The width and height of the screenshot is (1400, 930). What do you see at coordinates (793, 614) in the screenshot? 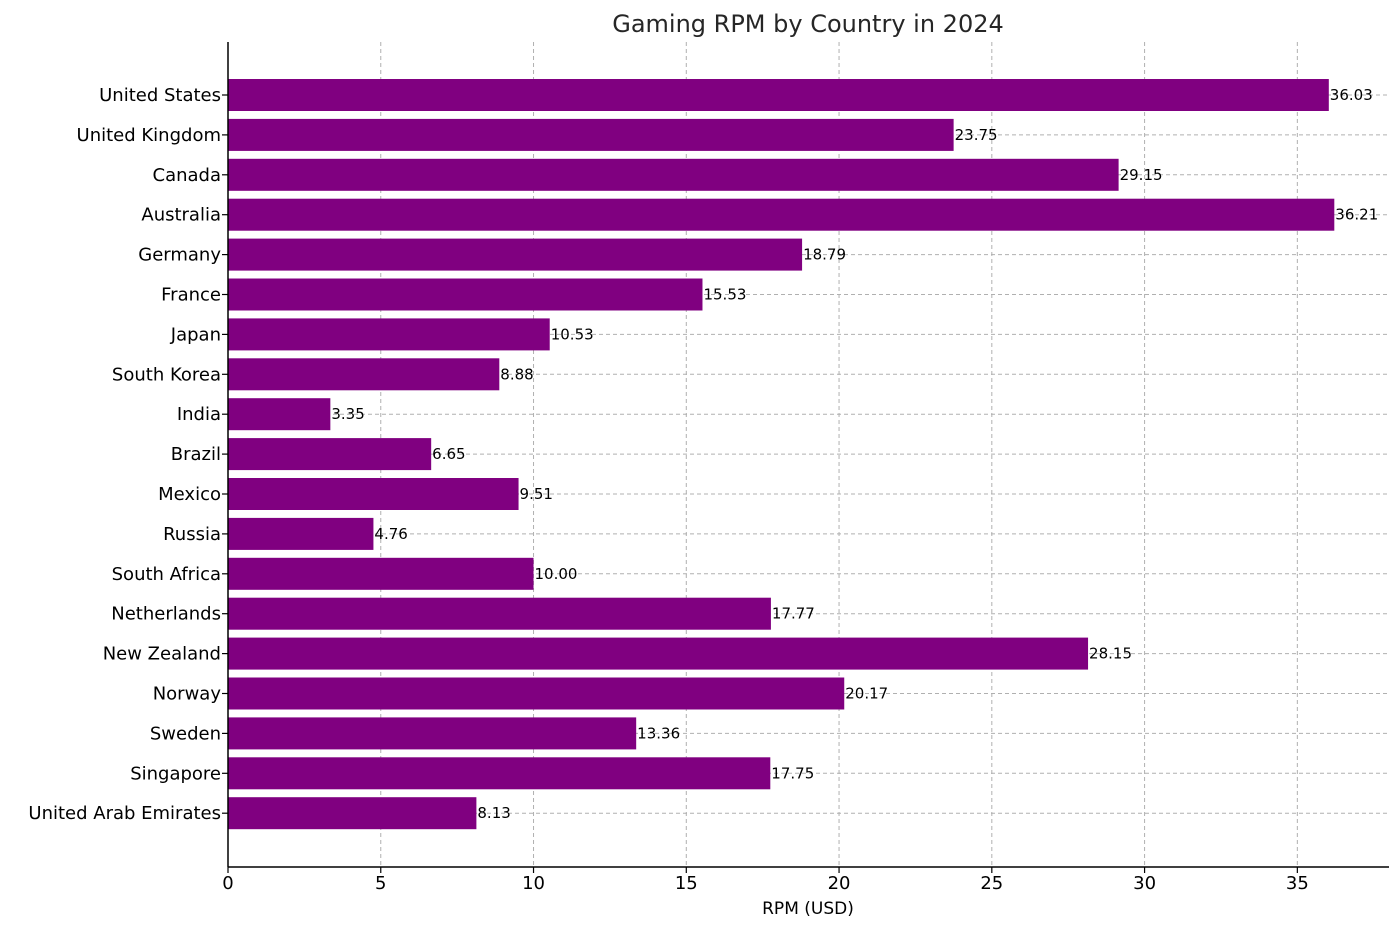
I see `data-label: 17.77` at bounding box center [793, 614].